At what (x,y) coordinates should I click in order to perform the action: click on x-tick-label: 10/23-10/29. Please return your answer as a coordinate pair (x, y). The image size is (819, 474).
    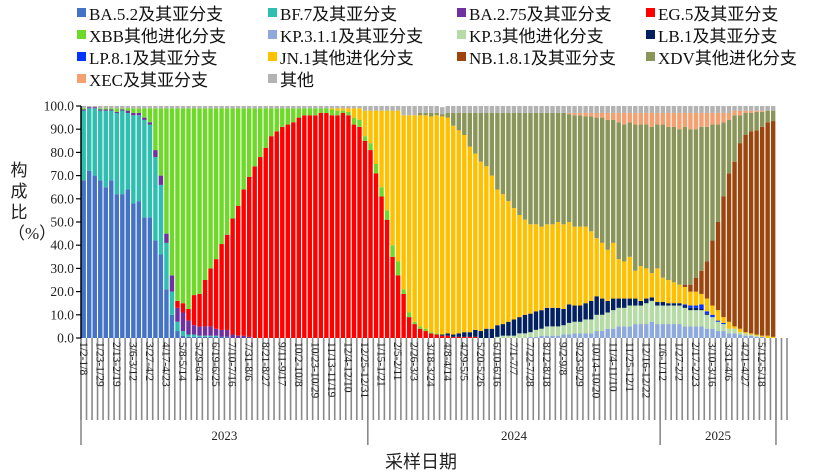
    Looking at the image, I should click on (314, 370).